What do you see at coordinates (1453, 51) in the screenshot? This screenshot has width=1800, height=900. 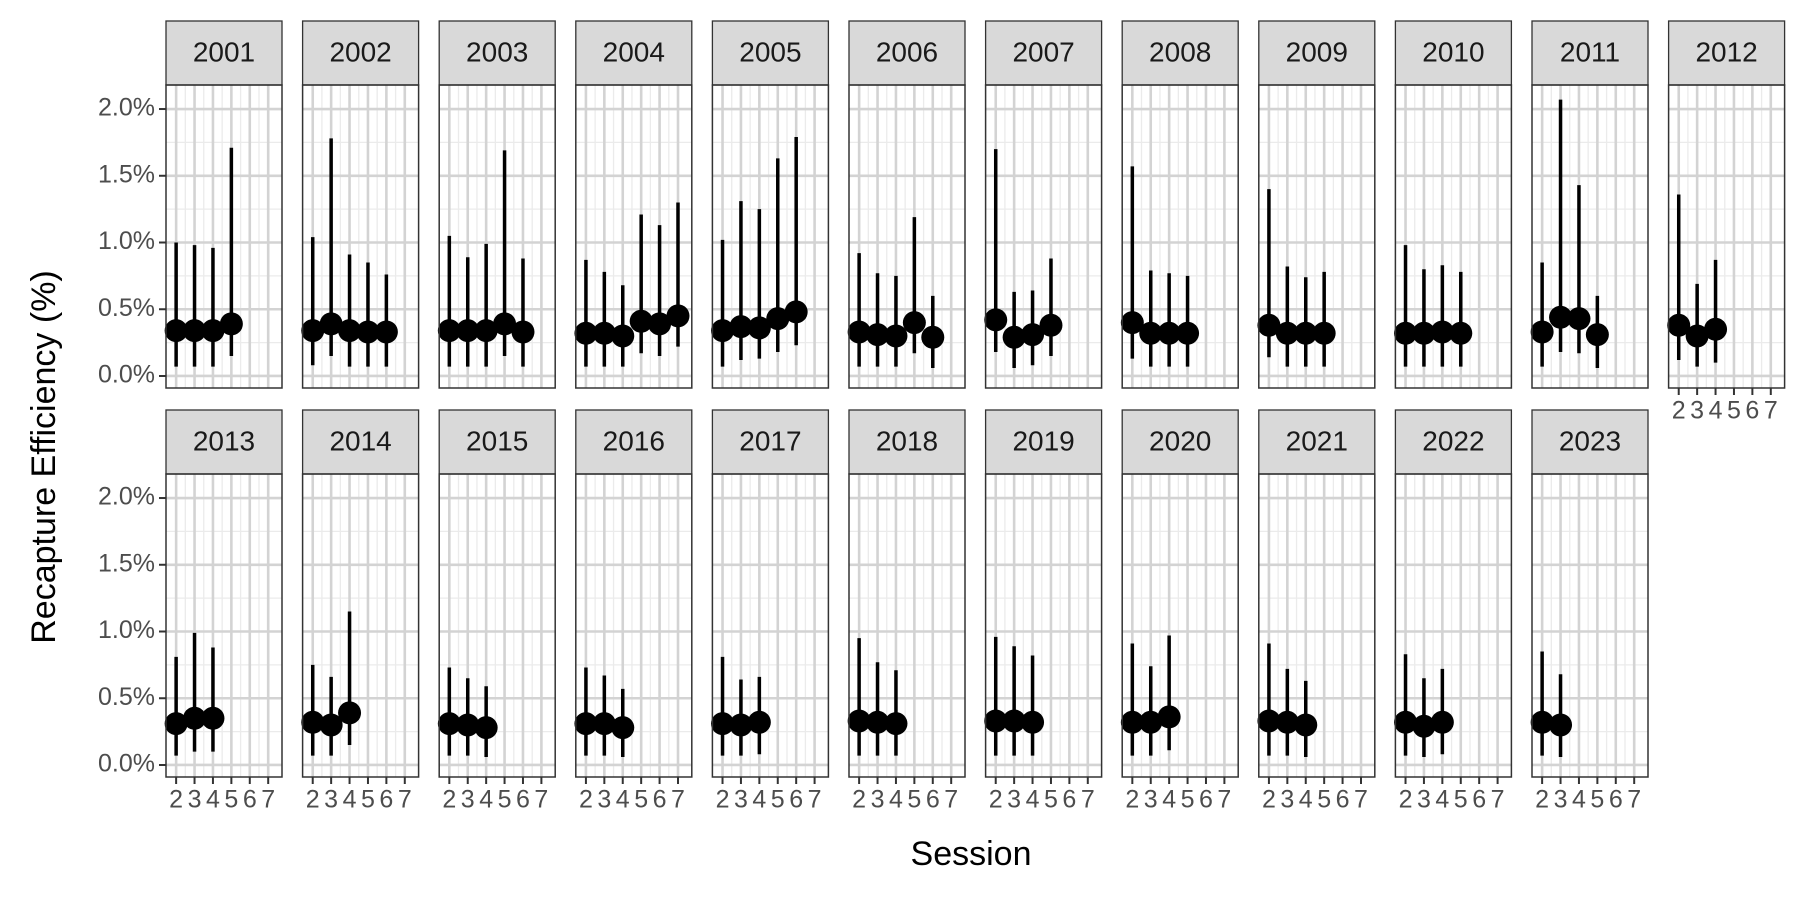 I see `strip-label: 2010` at bounding box center [1453, 51].